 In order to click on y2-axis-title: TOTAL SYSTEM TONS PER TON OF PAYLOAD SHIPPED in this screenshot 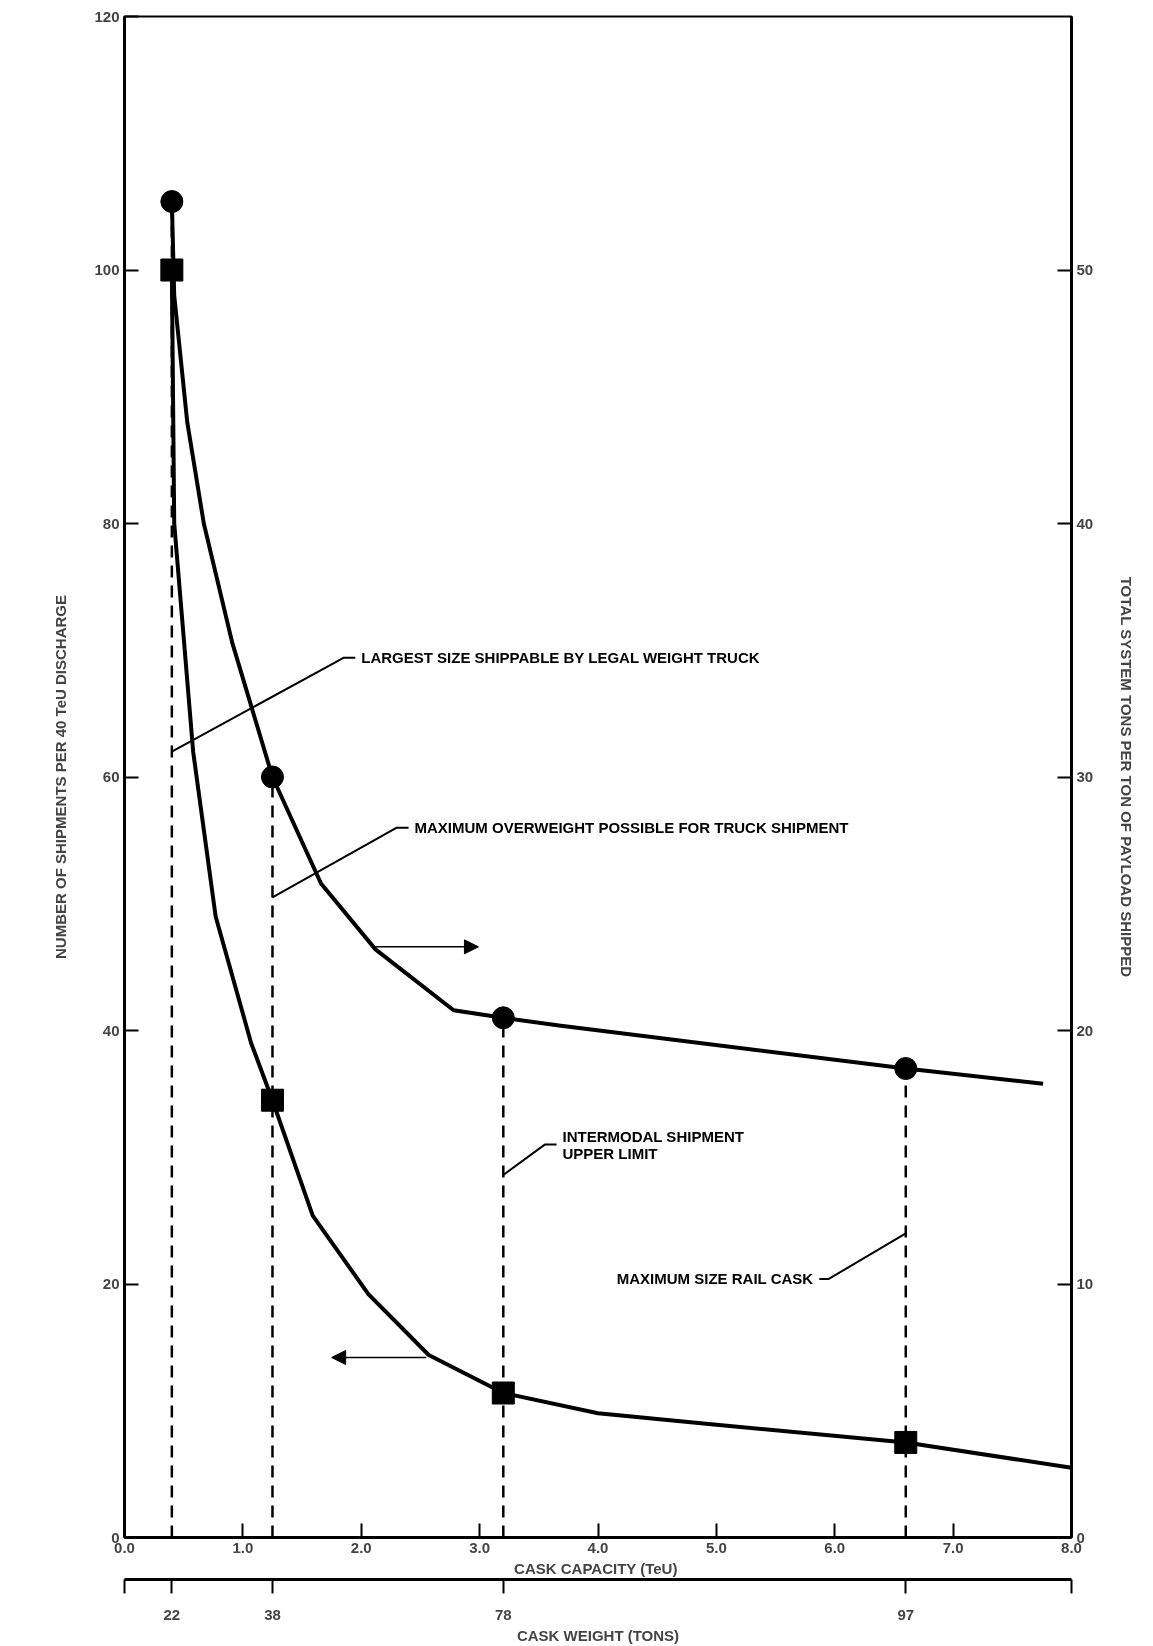, I will do `click(1127, 777)`.